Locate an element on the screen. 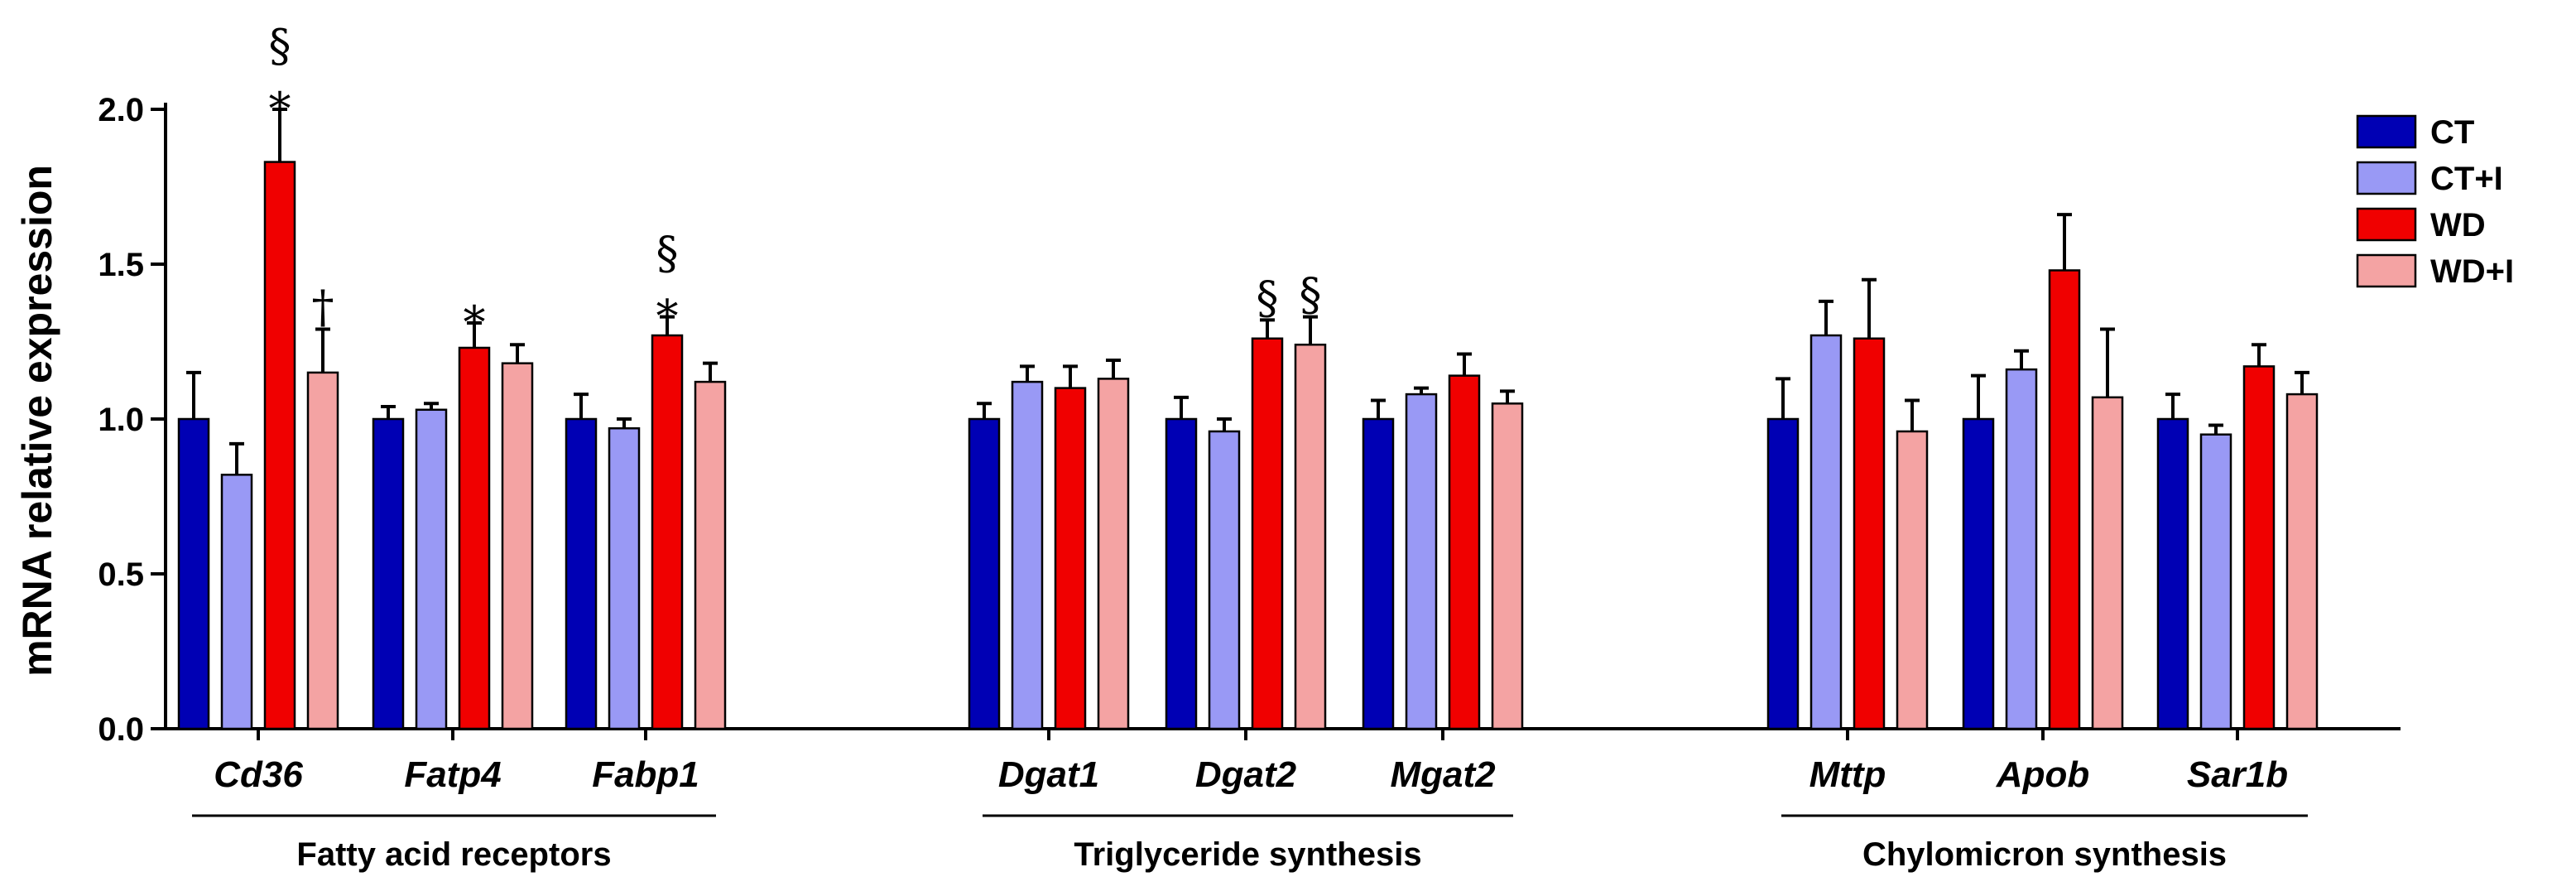 This screenshot has height=896, width=2576. x-category-label: Mttp is located at coordinates (1847, 775).